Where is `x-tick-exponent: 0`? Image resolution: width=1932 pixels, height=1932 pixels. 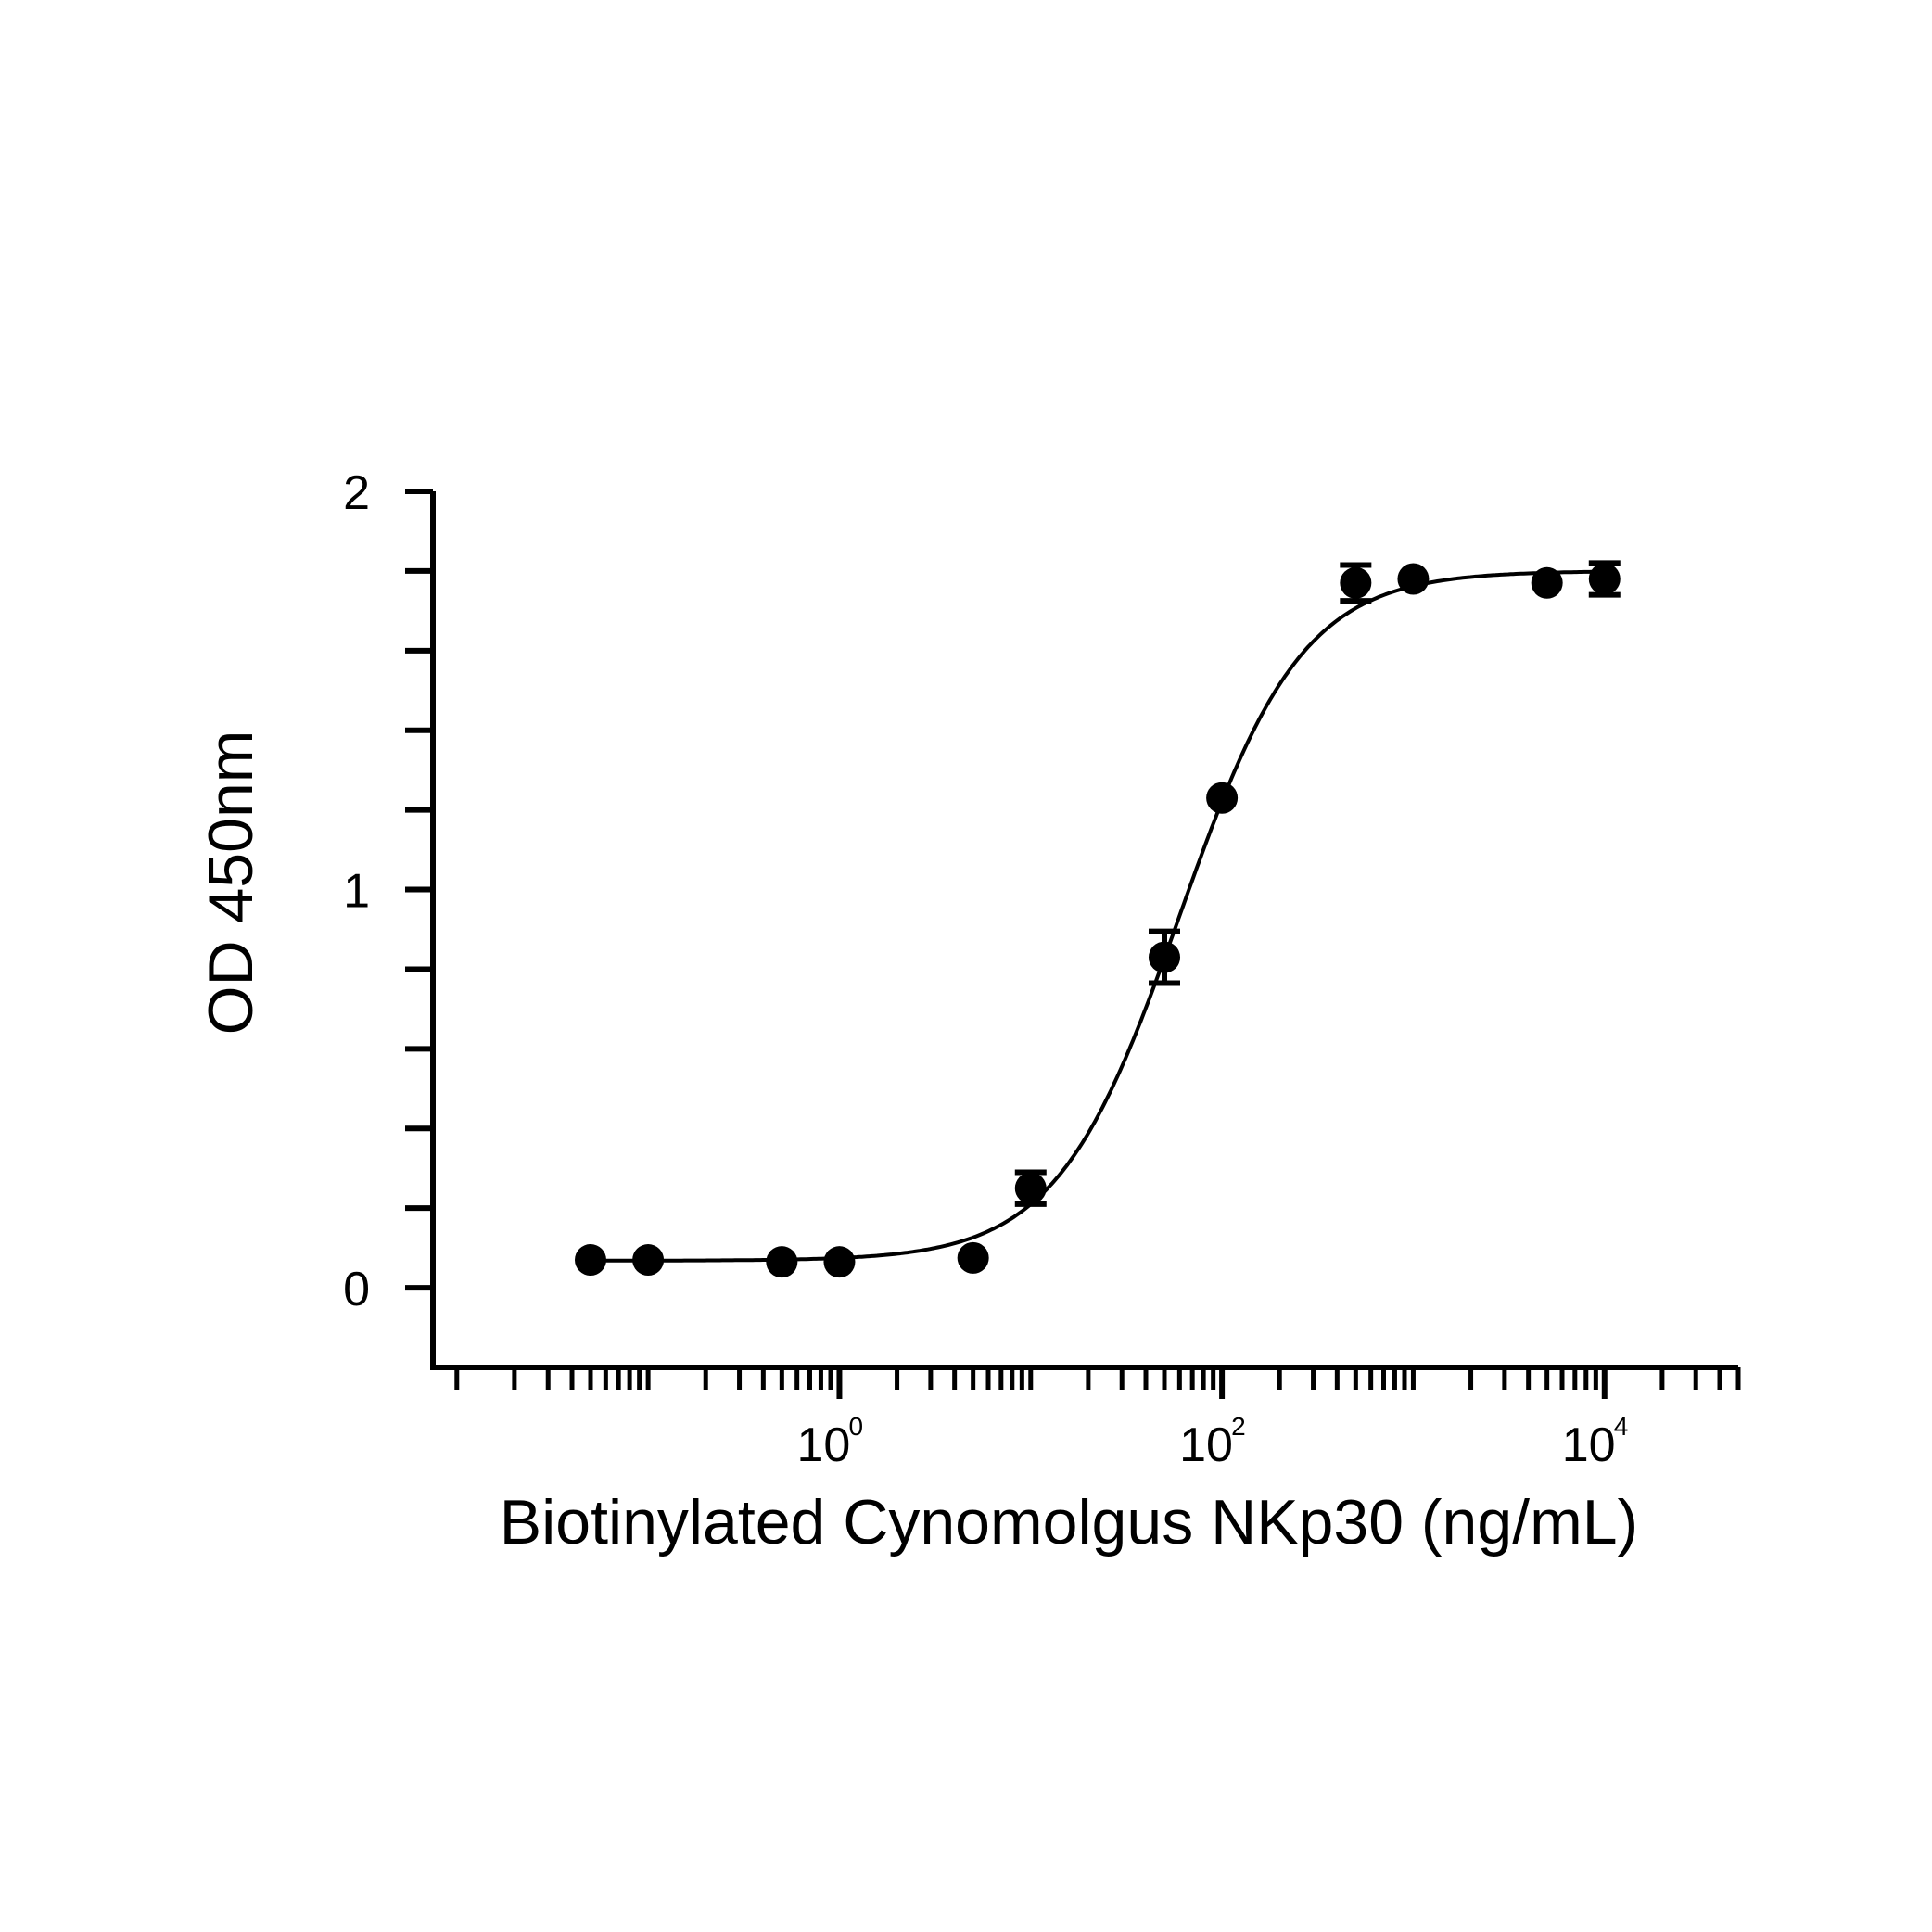 x-tick-exponent: 0 is located at coordinates (855, 1426).